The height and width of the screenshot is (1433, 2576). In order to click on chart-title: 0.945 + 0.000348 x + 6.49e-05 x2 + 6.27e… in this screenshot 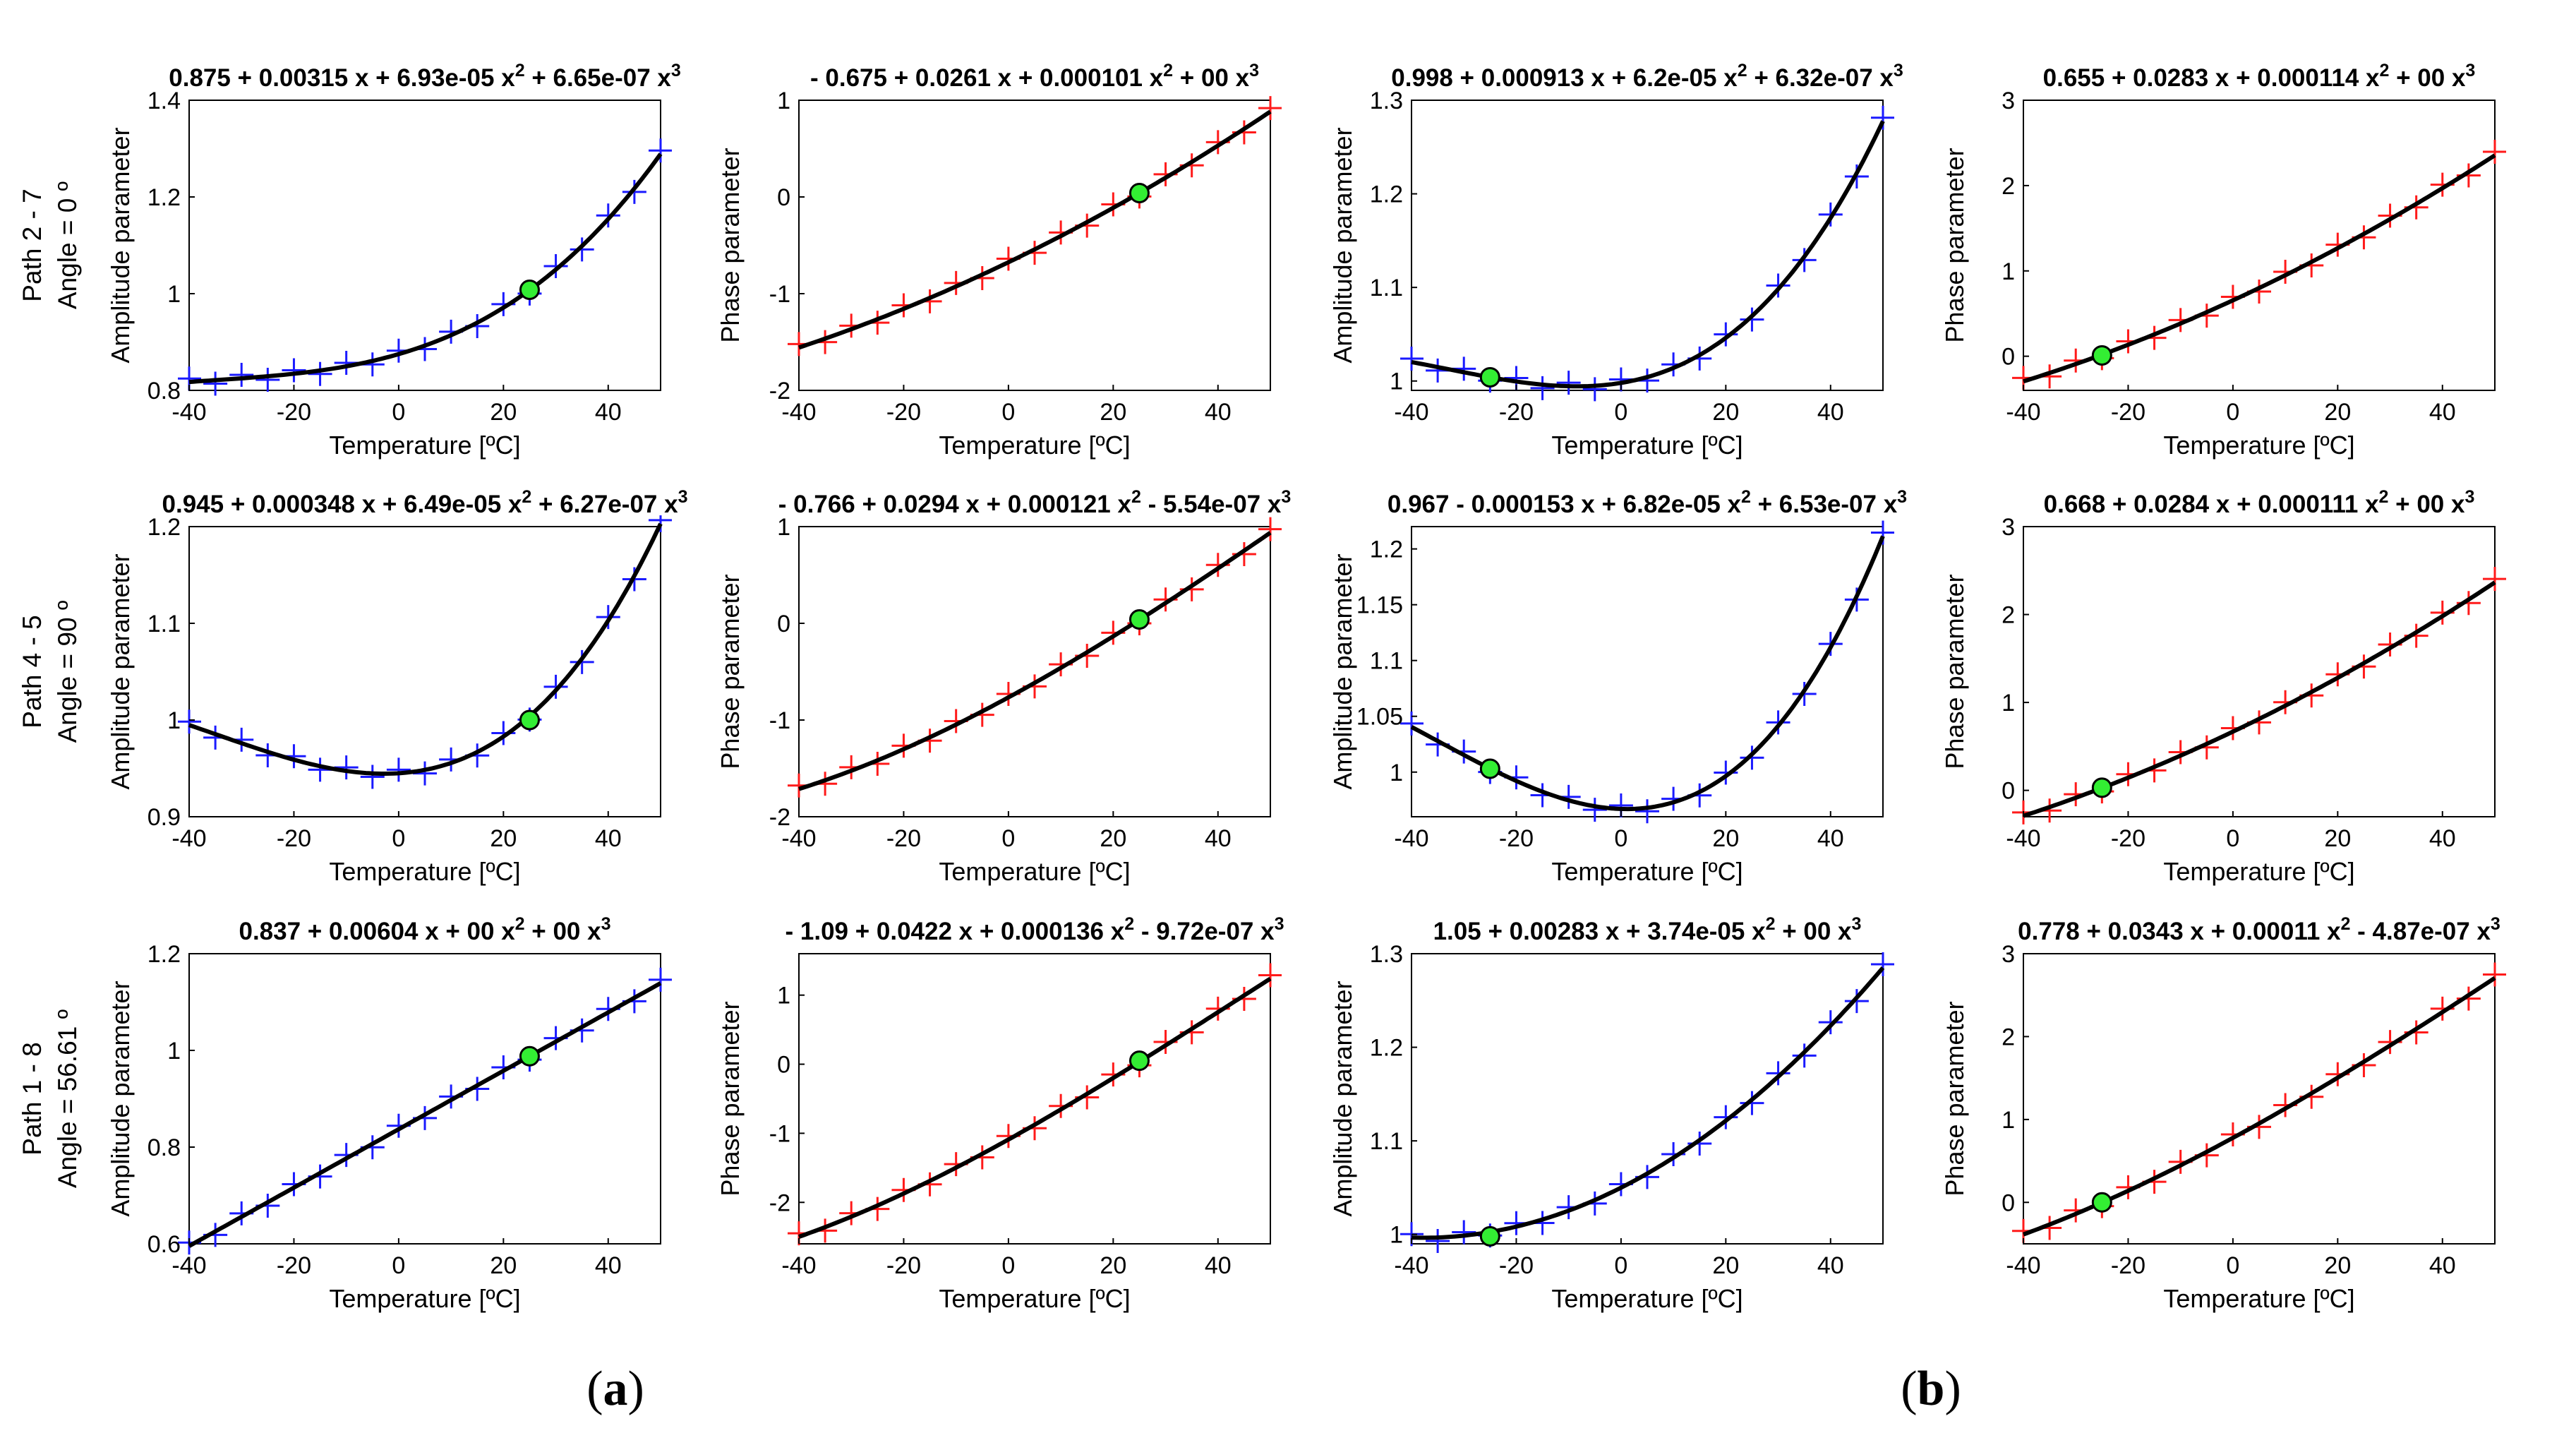, I will do `click(425, 502)`.